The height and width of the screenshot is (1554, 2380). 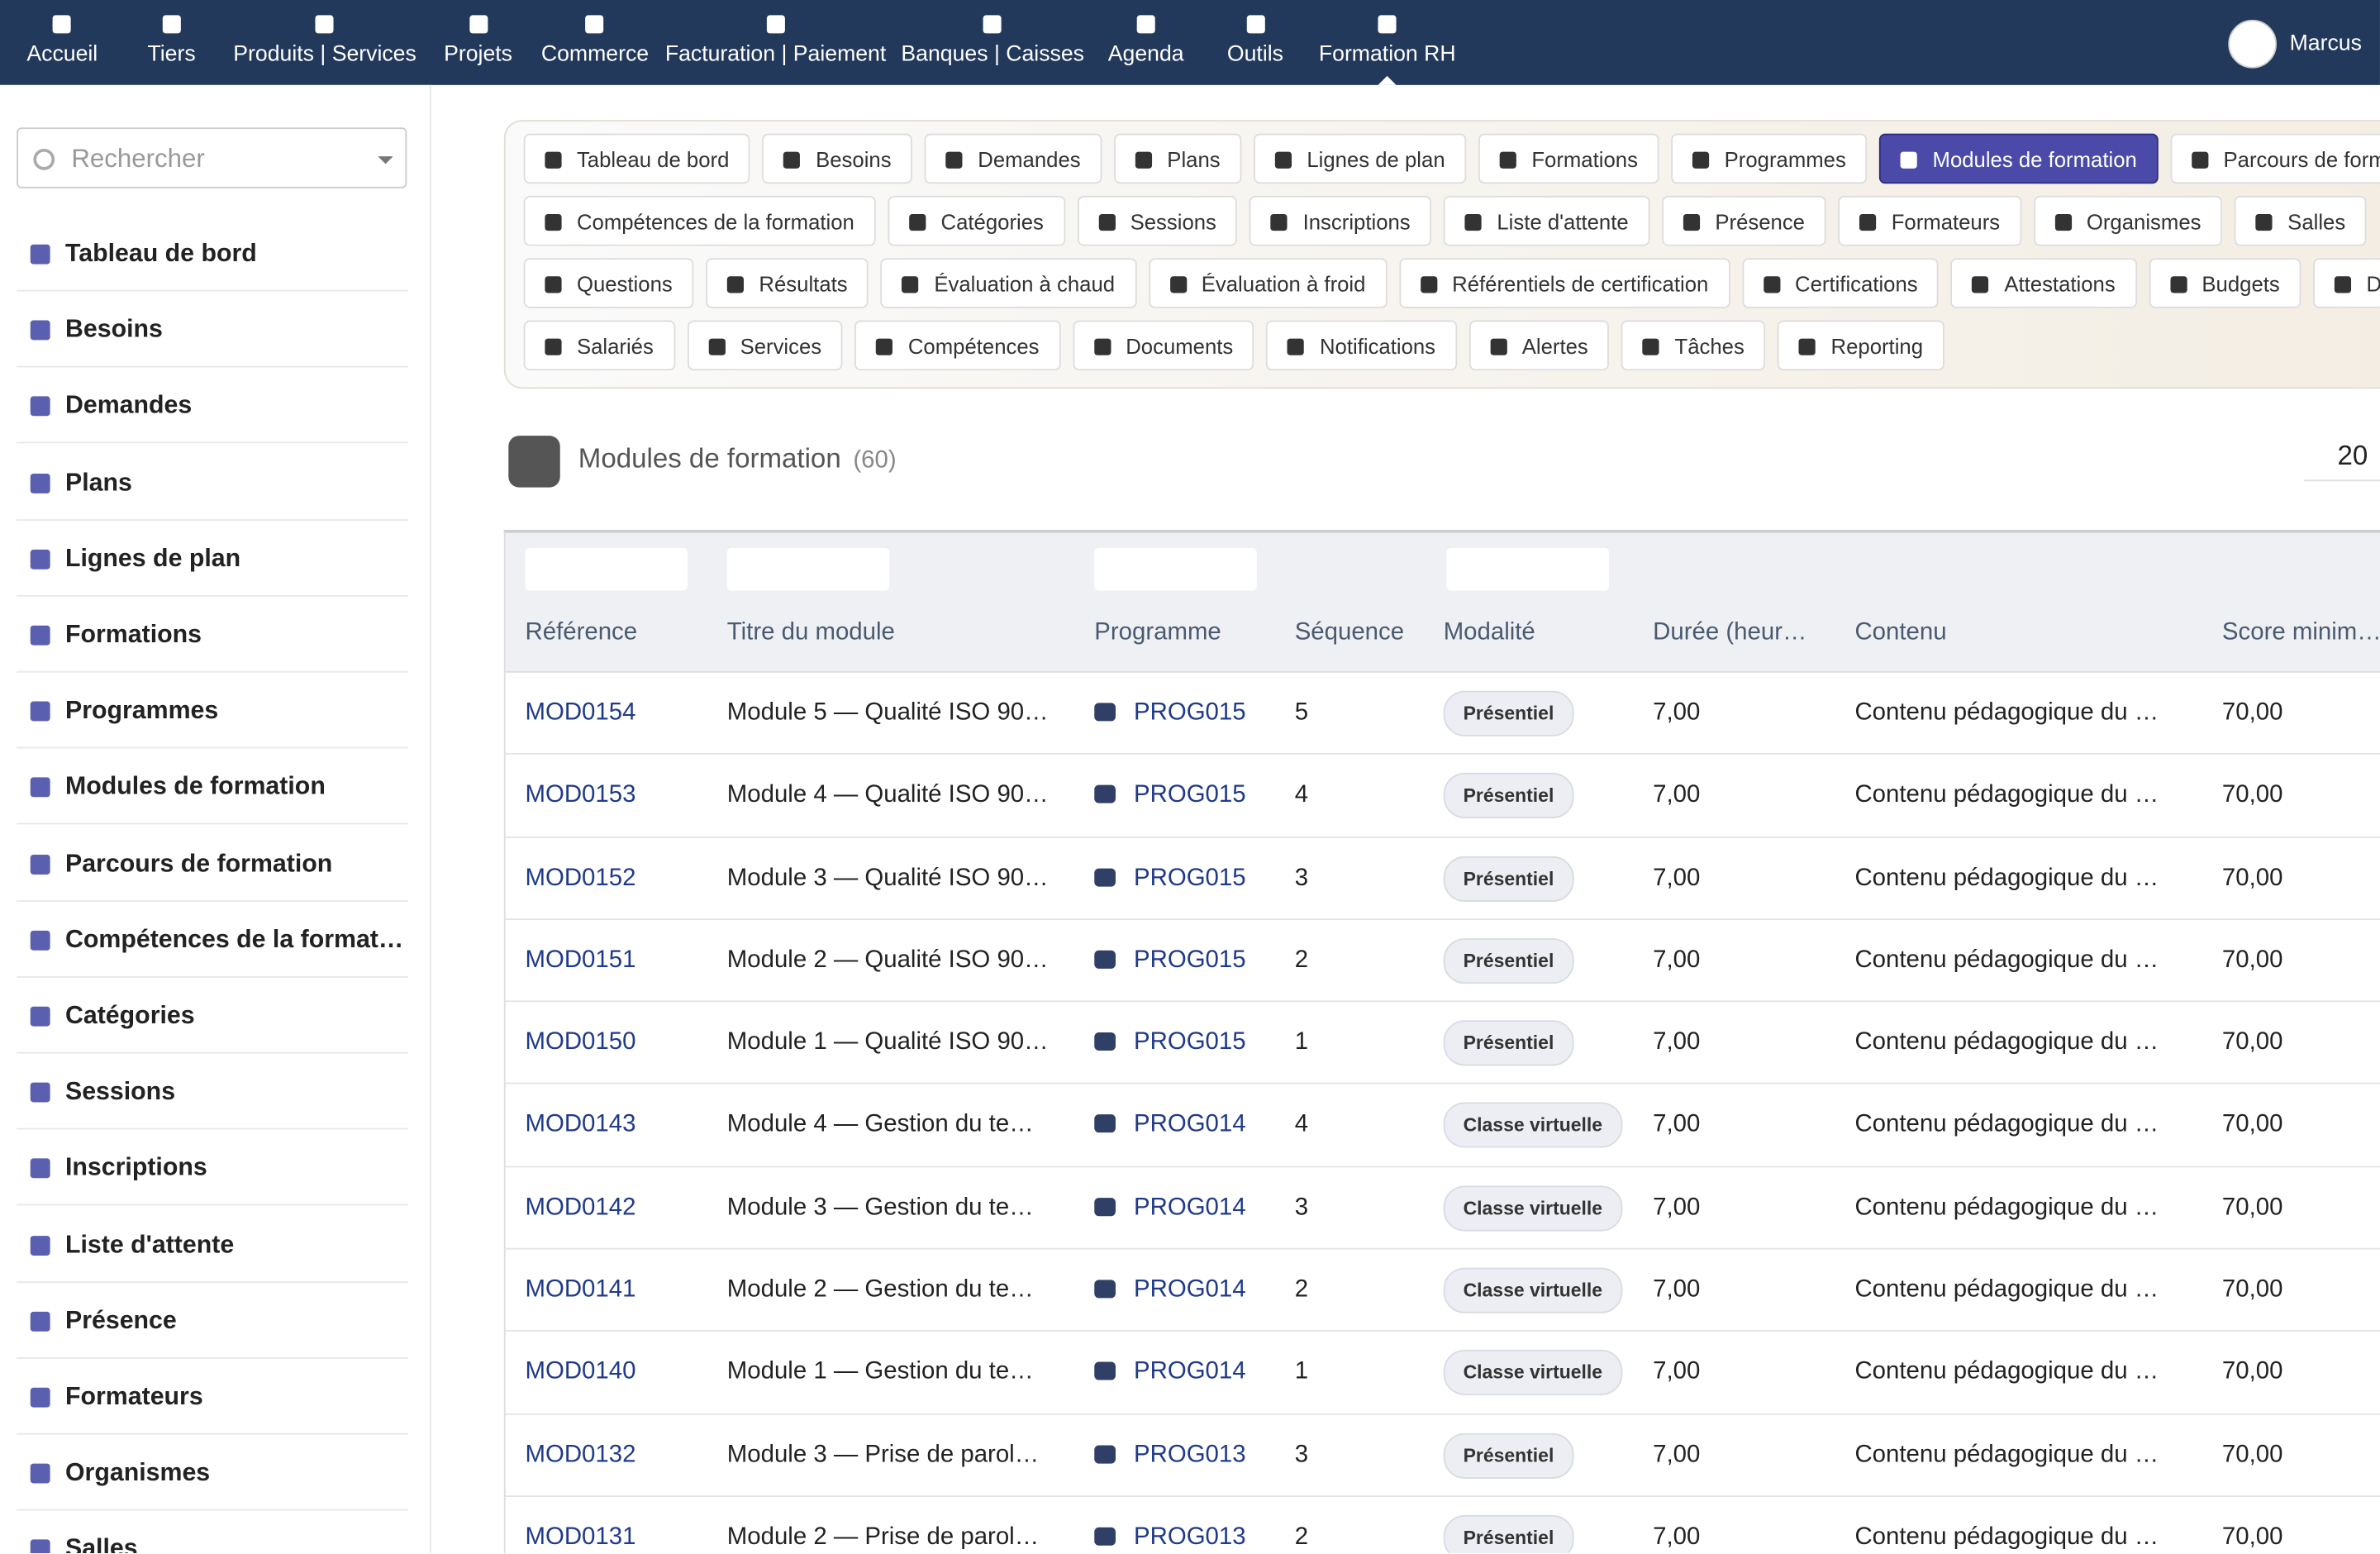 I want to click on tab-button: Plans, so click(x=1178, y=158).